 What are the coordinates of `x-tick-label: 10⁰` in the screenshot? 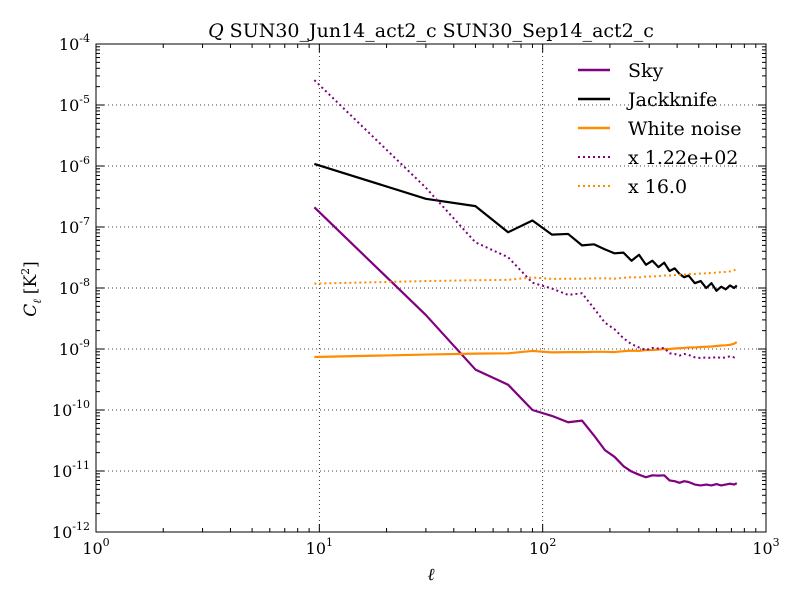 It's located at (95, 547).